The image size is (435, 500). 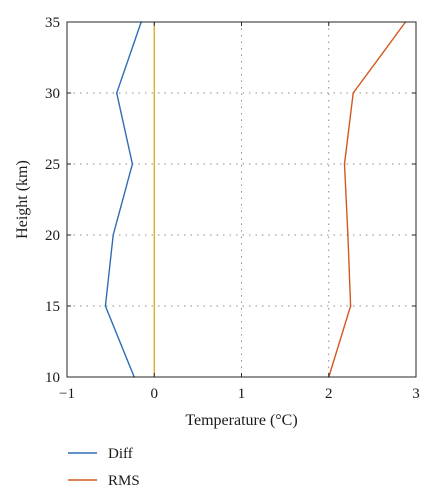 I want to click on y-axis-label: Height (km), so click(x=22, y=199).